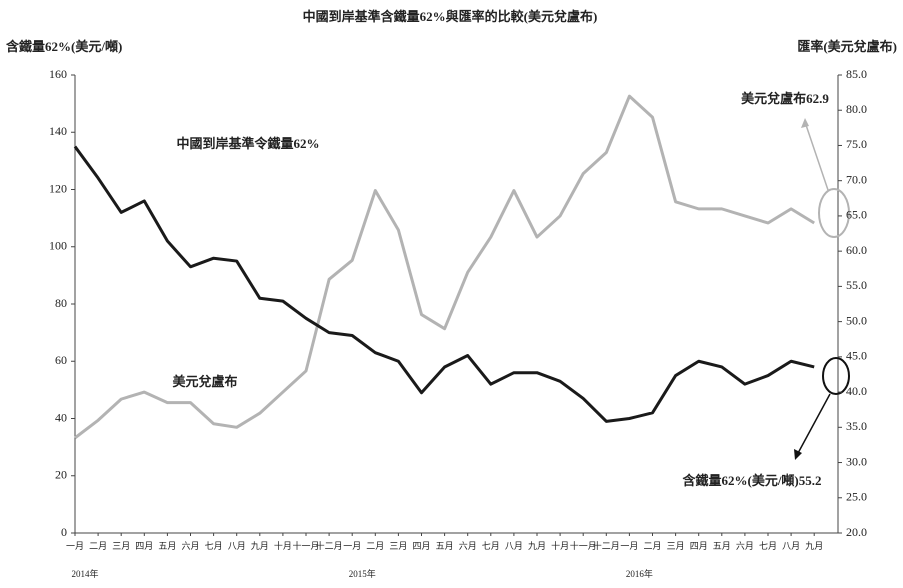 The height and width of the screenshot is (588, 903). What do you see at coordinates (58, 188) in the screenshot?
I see `y-tick-label: 120` at bounding box center [58, 188].